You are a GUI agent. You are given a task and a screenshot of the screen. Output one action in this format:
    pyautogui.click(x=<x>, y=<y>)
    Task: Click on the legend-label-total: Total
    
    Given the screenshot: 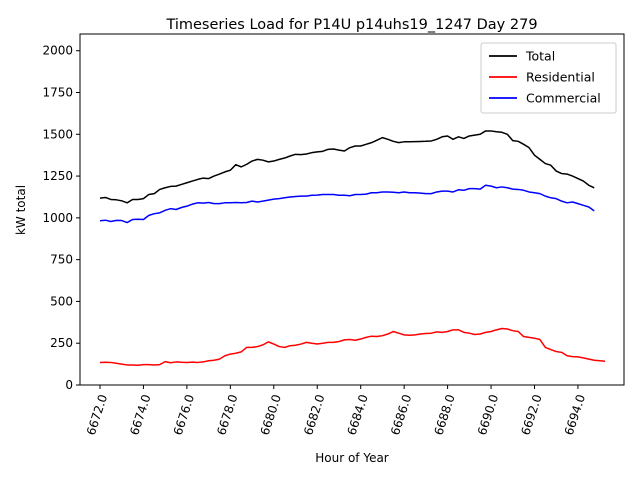 What is the action you would take?
    pyautogui.click(x=540, y=56)
    